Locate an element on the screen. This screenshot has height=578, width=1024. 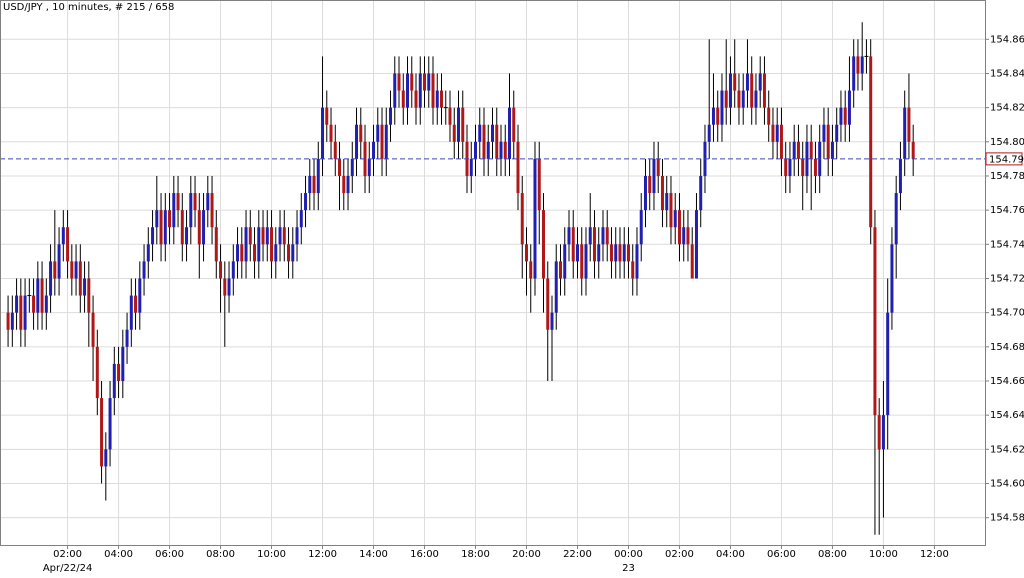
y-tick-label: 154.78 is located at coordinates (1007, 176).